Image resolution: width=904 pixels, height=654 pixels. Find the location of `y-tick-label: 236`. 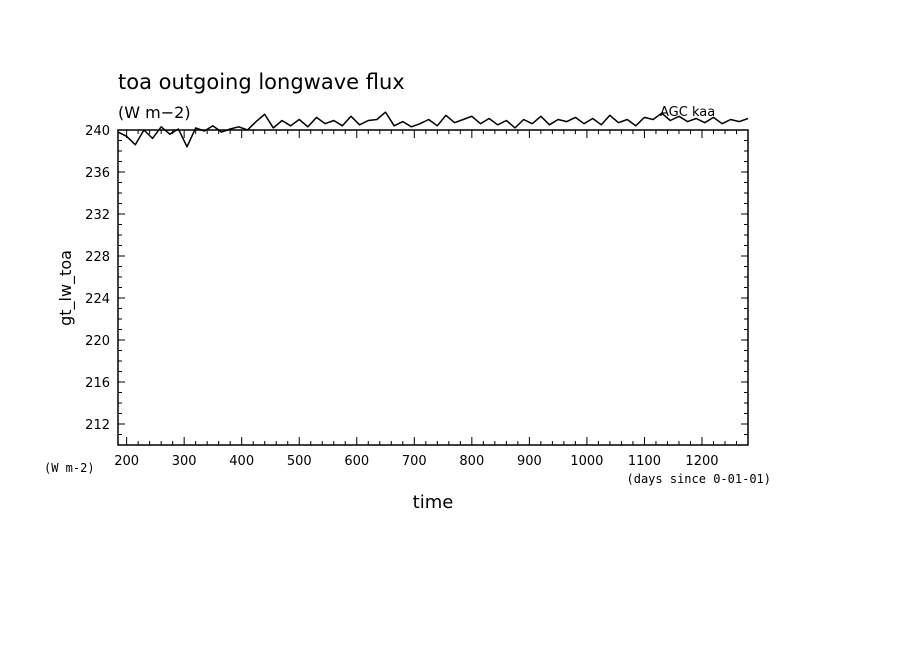

y-tick-label: 236 is located at coordinates (97, 173).